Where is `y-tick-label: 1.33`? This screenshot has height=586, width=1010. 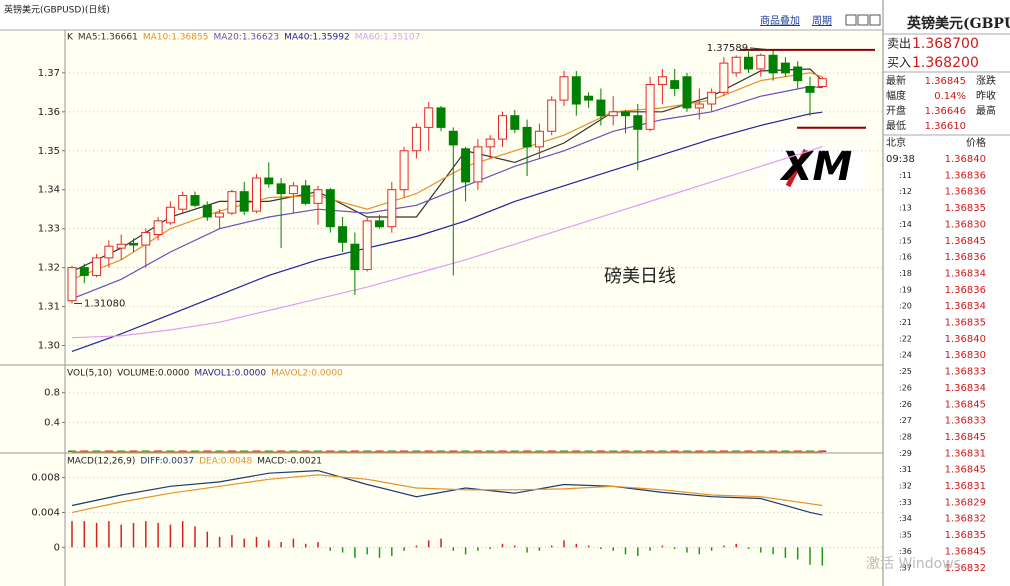 y-tick-label: 1.33 is located at coordinates (49, 229).